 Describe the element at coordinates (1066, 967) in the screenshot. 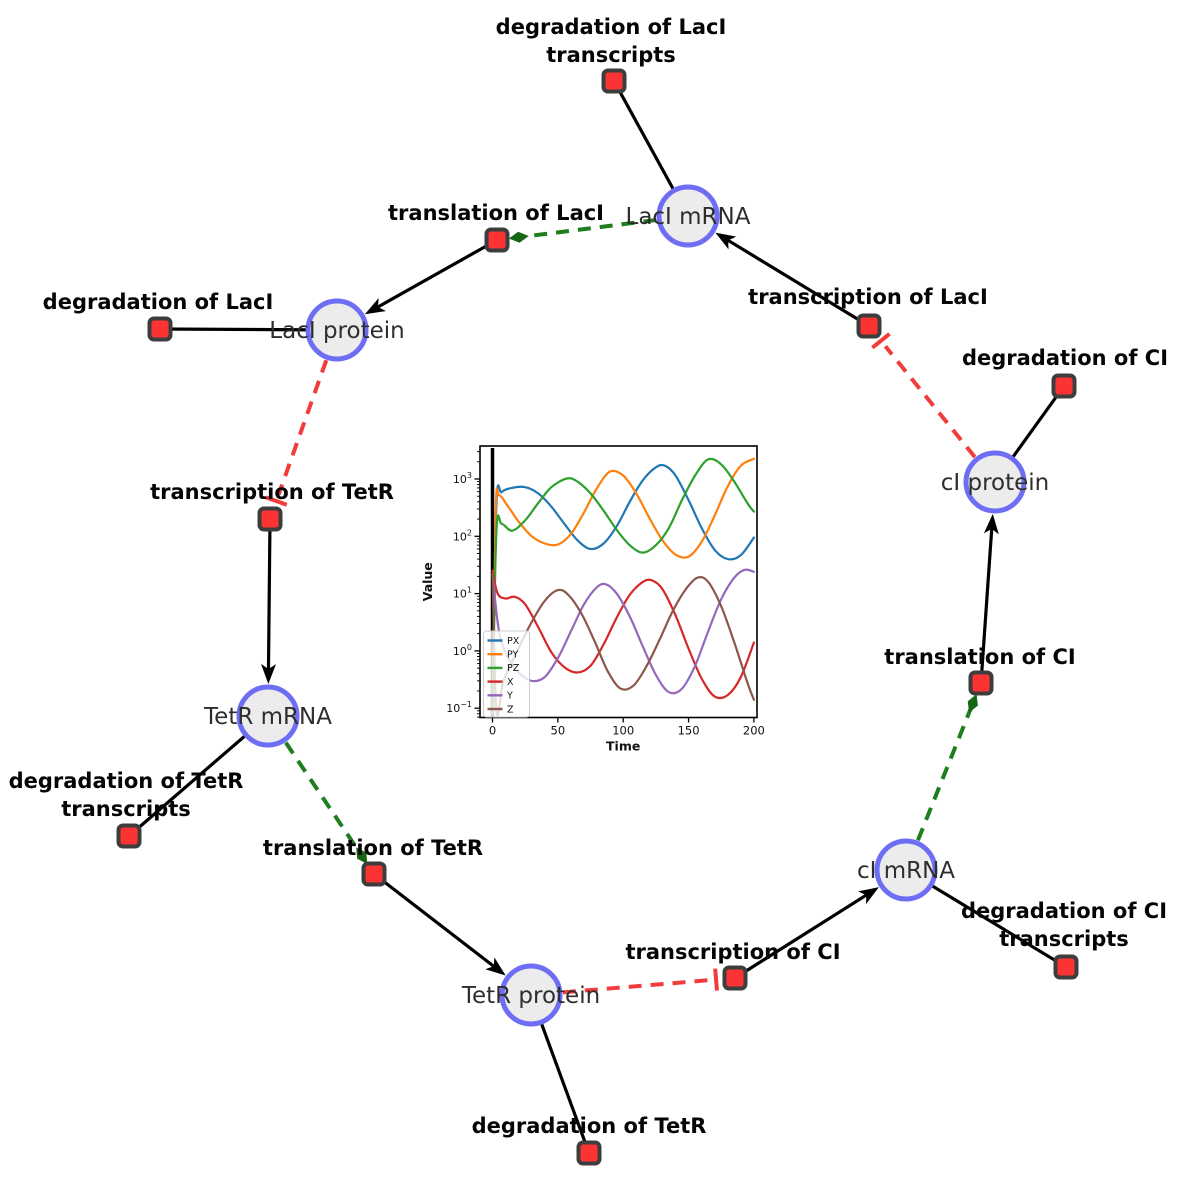

I see `reaction-node-deg-ci-transcripts` at that location.